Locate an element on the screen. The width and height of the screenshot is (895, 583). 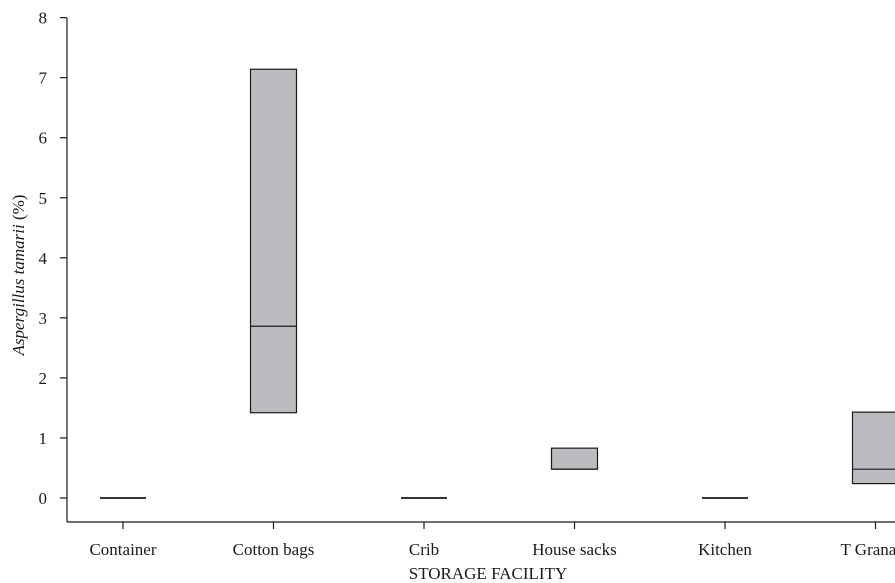
y-ticks: 0 1 2 3 4 5 6 7 8 is located at coordinates (53, 258).